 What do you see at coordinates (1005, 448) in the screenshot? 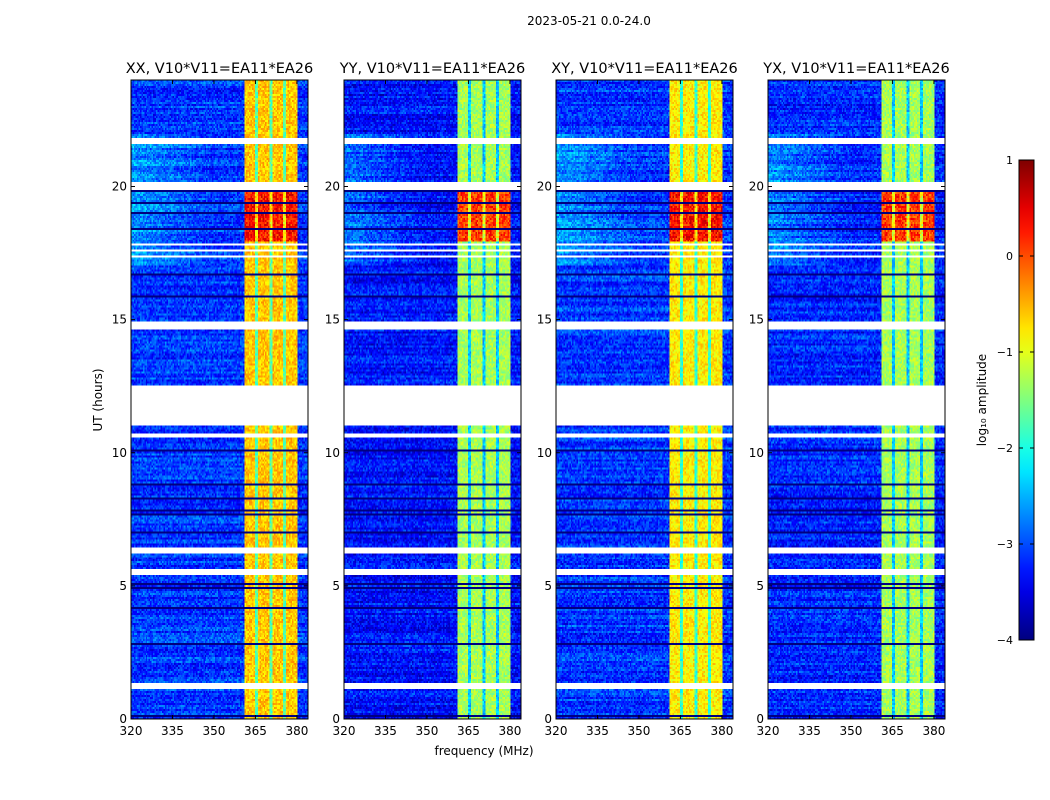
I see `colorbar-tick-label: −2` at bounding box center [1005, 448].